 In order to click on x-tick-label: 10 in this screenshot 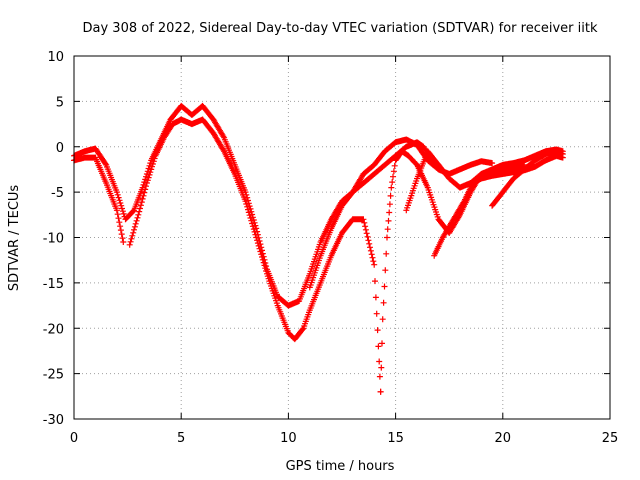, I will do `click(288, 438)`.